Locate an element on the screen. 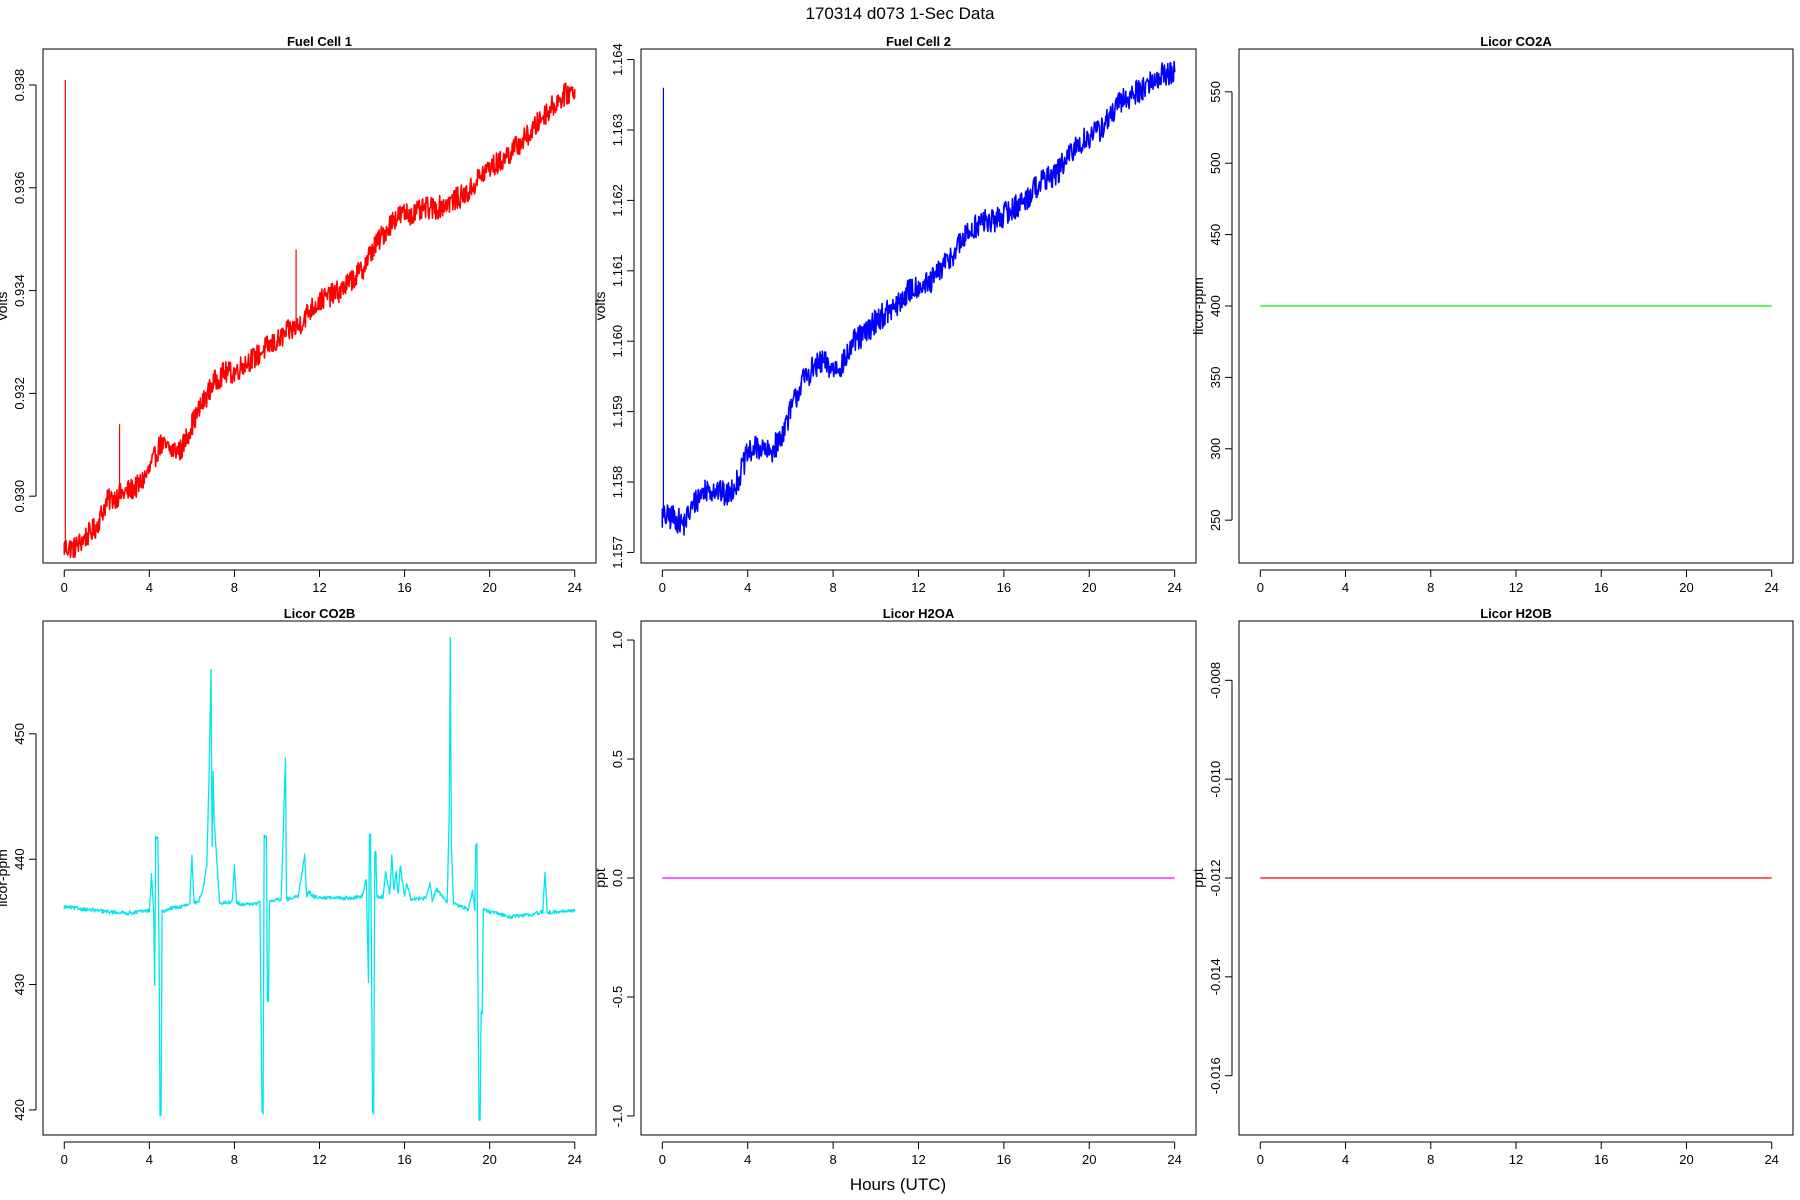 The image size is (1800, 1200). y-tick-label: -0.008 is located at coordinates (1215, 680).